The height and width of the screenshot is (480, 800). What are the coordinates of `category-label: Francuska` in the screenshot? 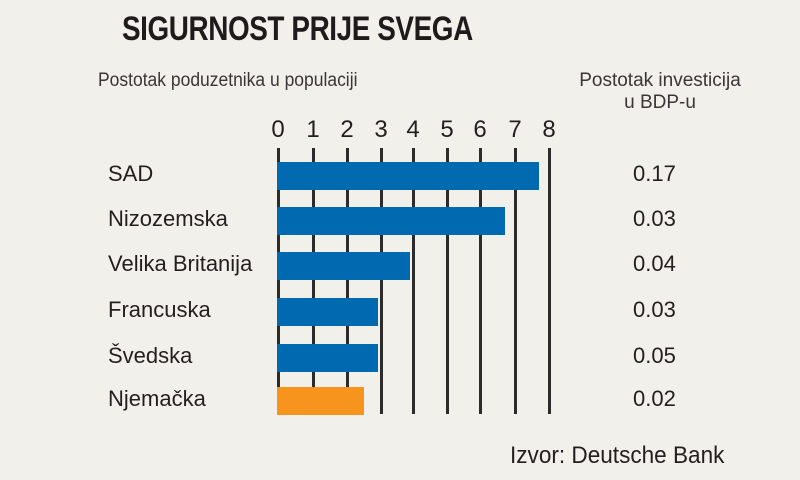 It's located at (159, 309).